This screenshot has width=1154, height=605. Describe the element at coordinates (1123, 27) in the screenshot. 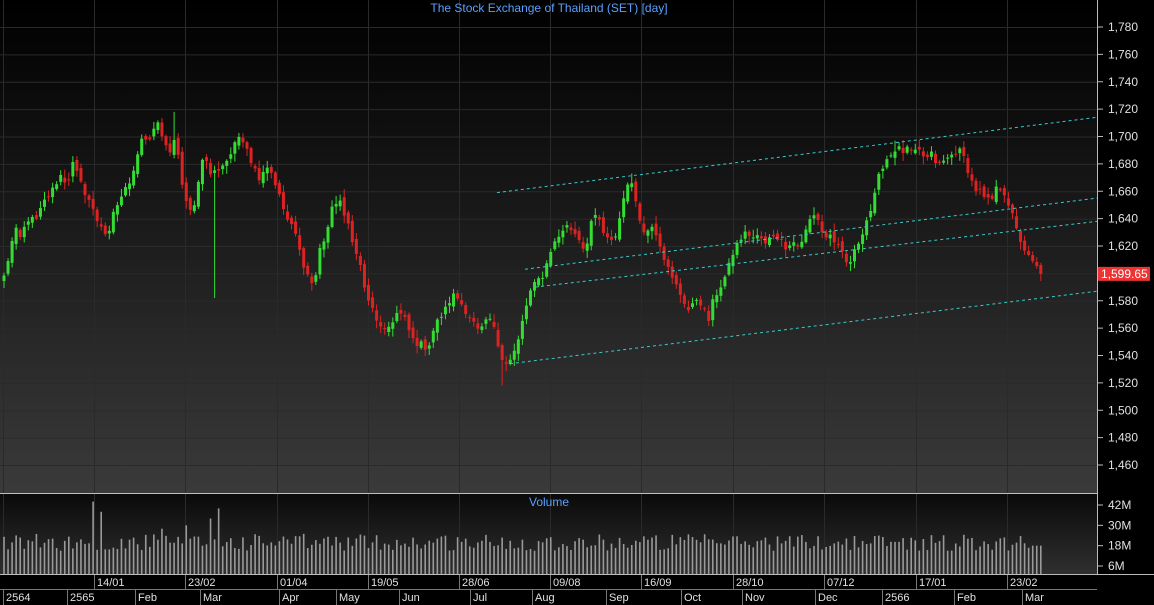

I see `price-tick-label: 1,780` at that location.